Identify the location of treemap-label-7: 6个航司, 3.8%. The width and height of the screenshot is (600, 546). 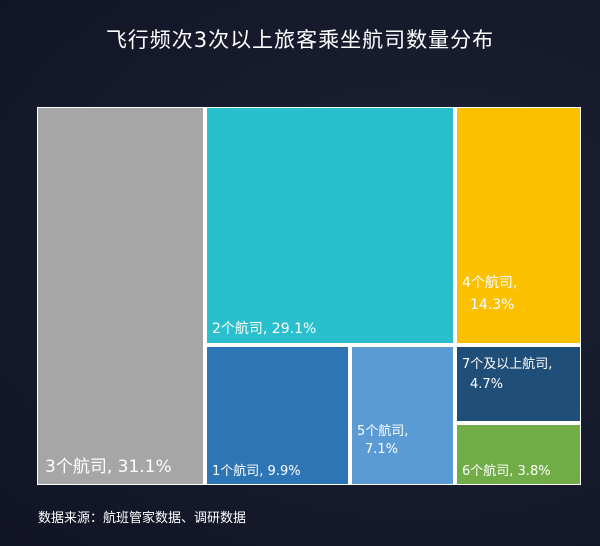
(506, 471).